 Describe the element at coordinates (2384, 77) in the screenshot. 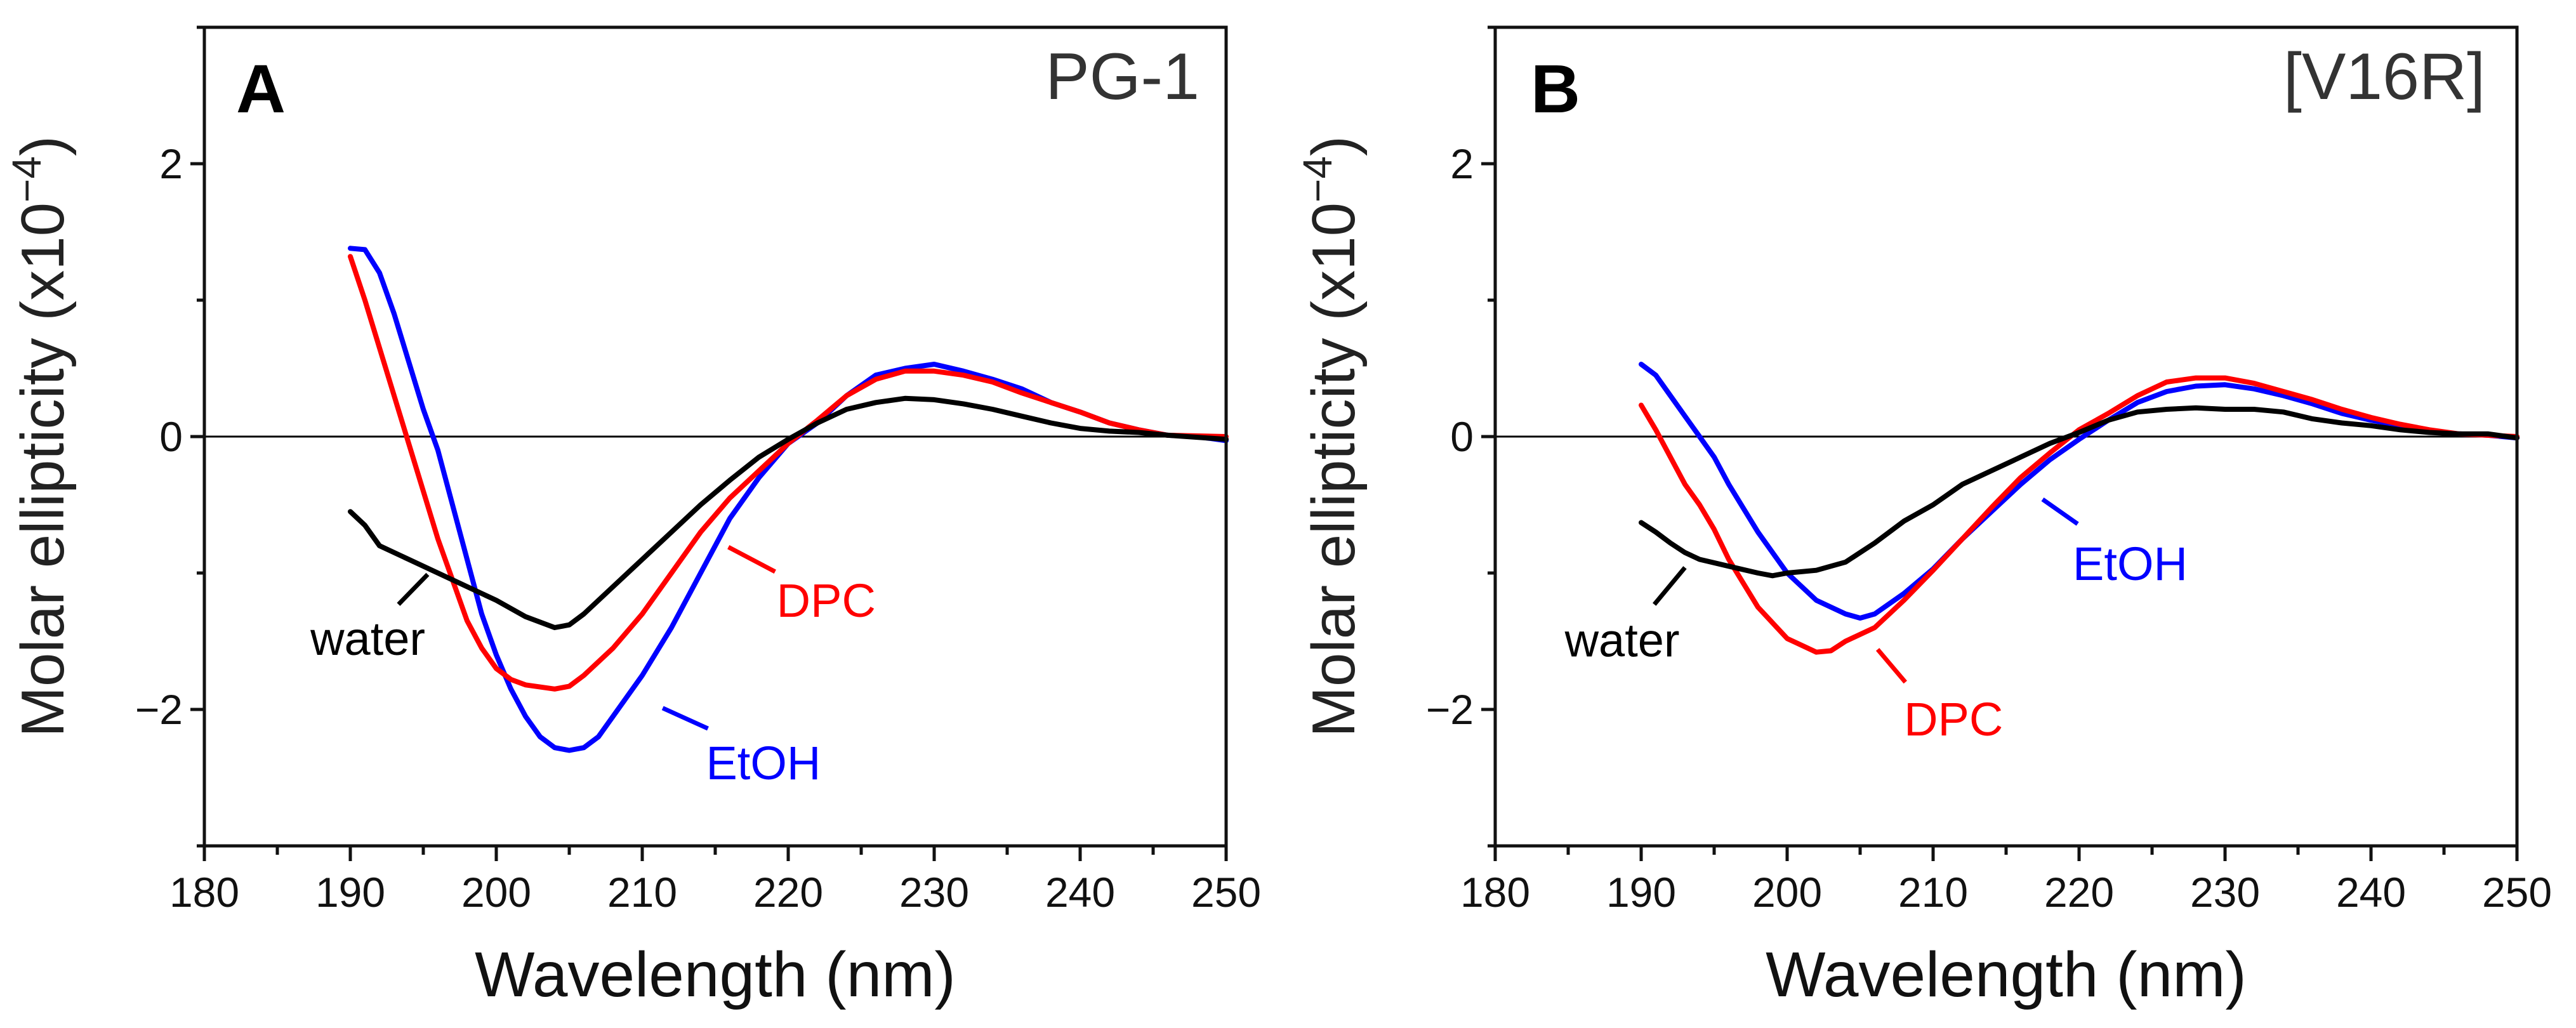

I see `panel-title: [V16R]` at that location.